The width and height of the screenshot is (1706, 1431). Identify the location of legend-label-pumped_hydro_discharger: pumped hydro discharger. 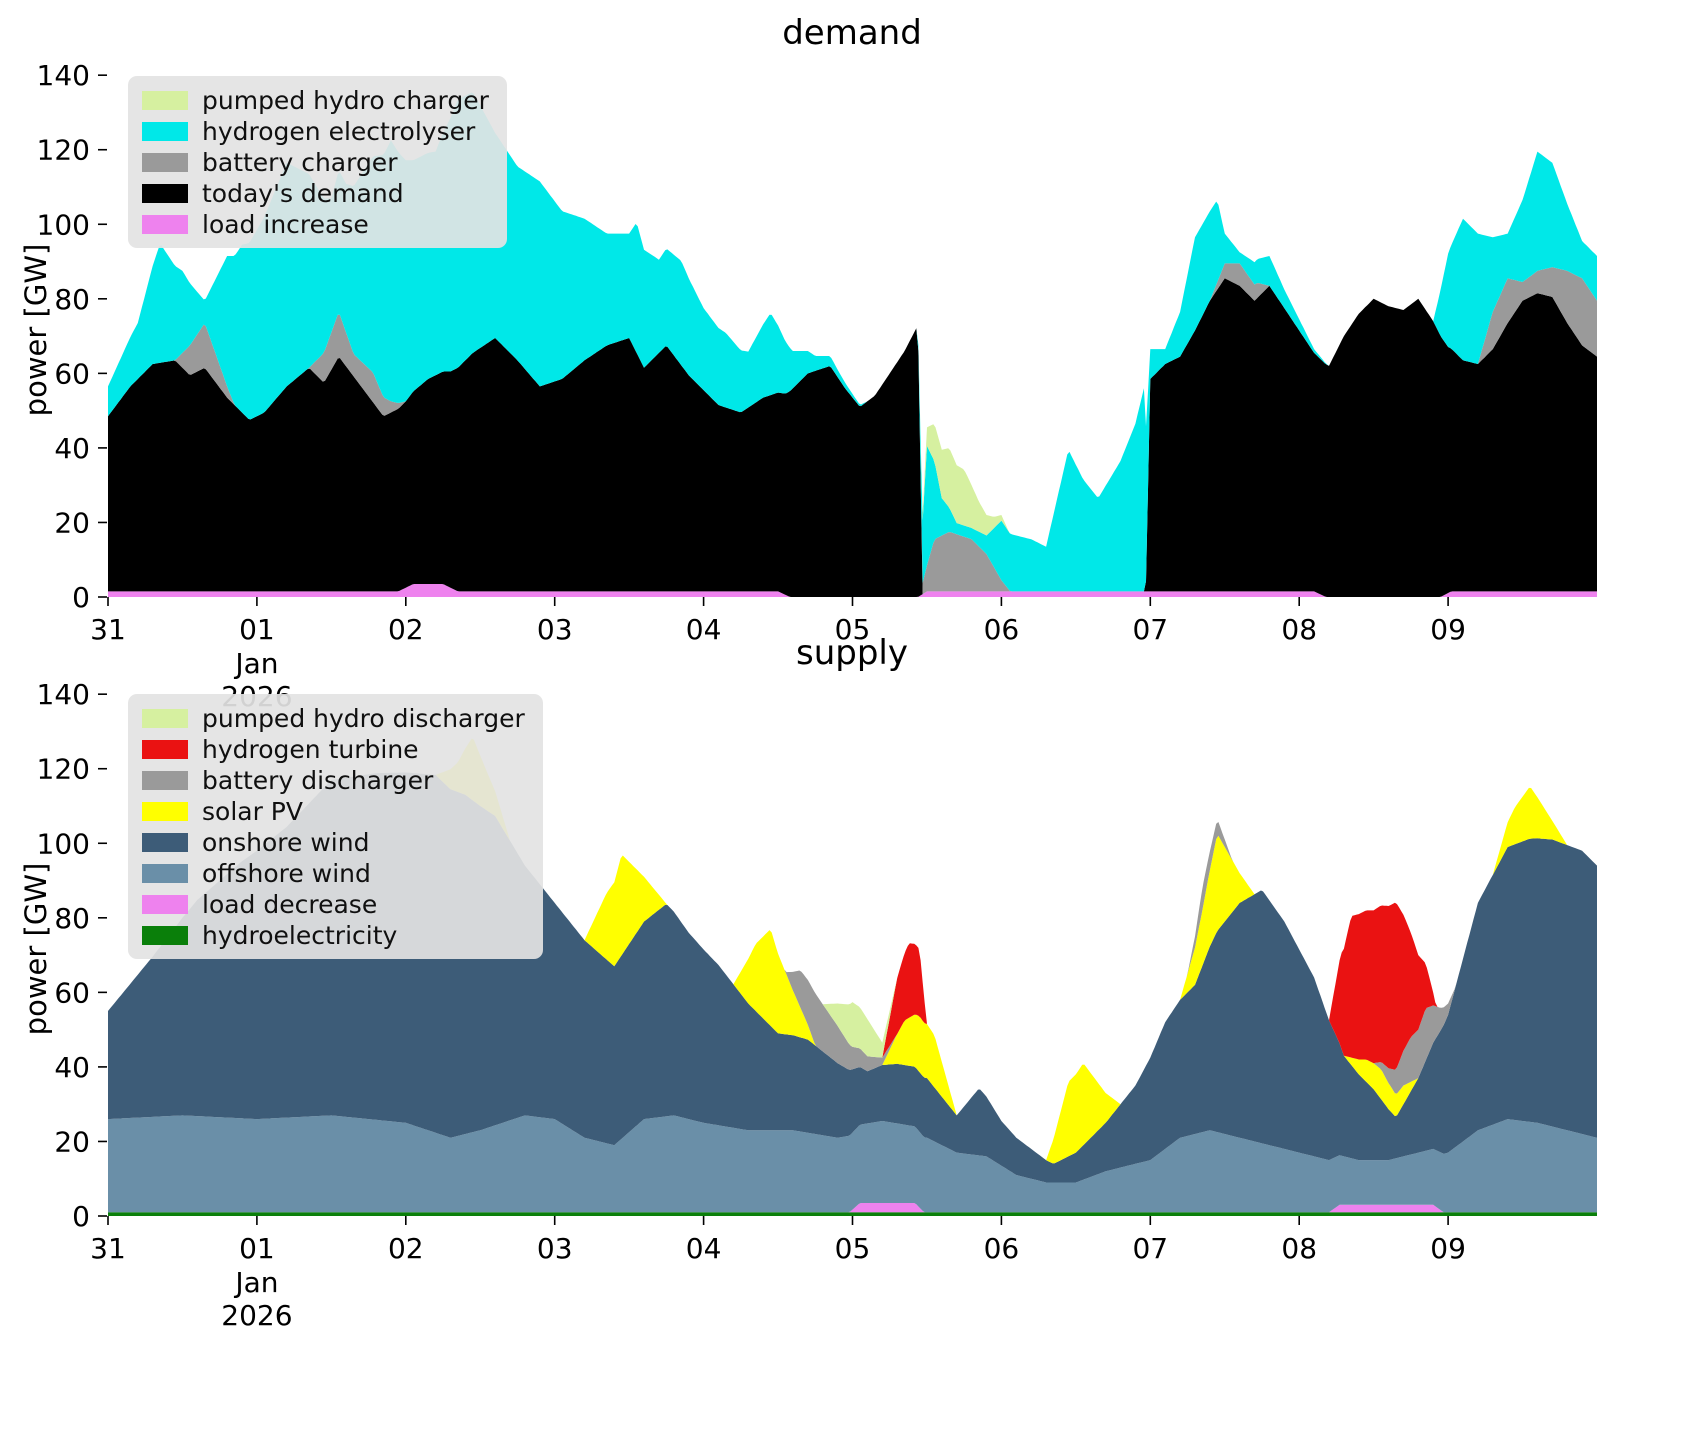
(363, 718).